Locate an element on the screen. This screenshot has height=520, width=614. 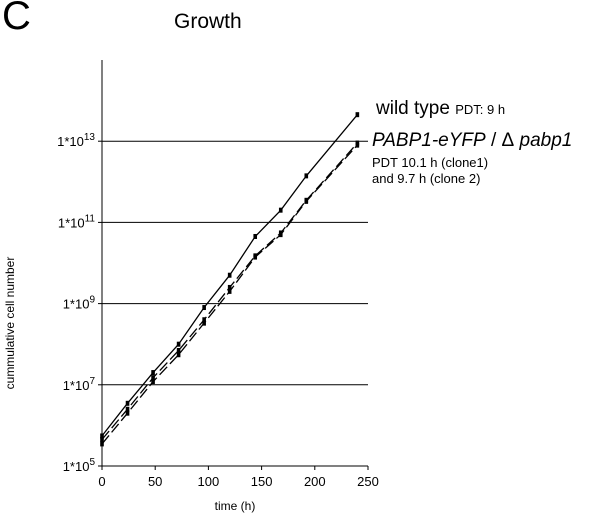
delta-symbol: Δ is located at coordinates (508, 140).